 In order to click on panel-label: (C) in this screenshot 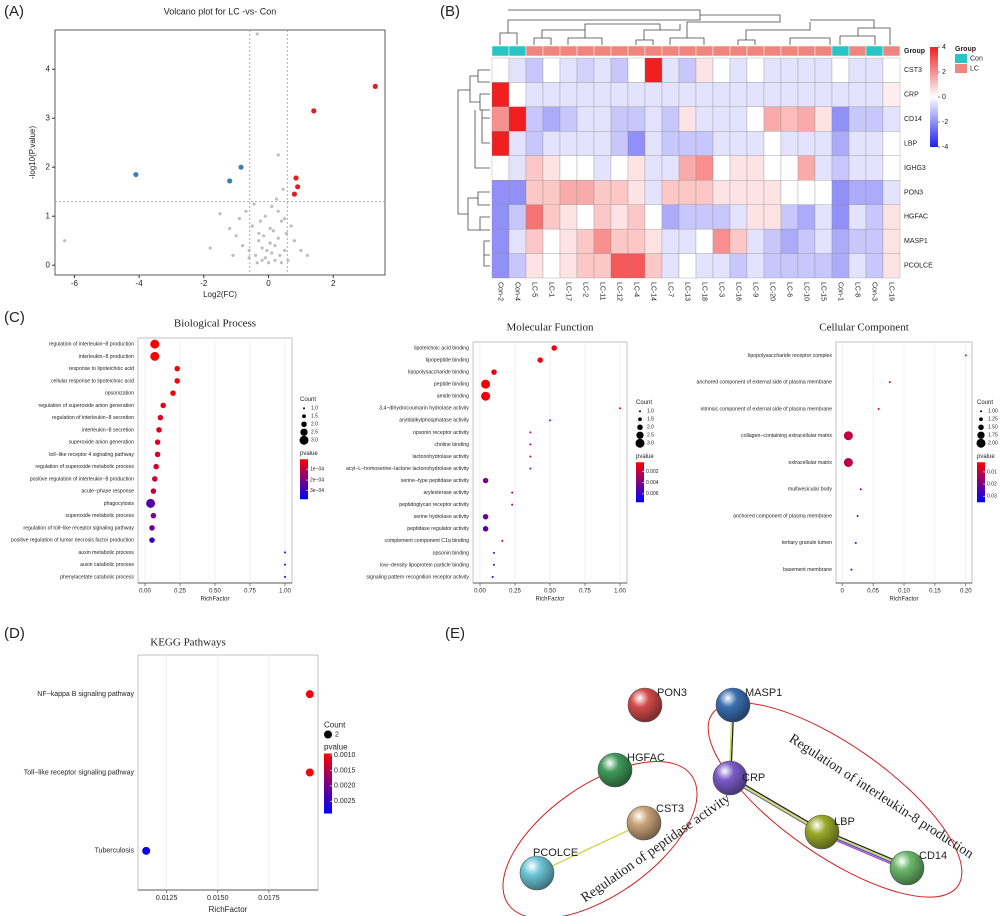, I will do `click(14, 317)`.